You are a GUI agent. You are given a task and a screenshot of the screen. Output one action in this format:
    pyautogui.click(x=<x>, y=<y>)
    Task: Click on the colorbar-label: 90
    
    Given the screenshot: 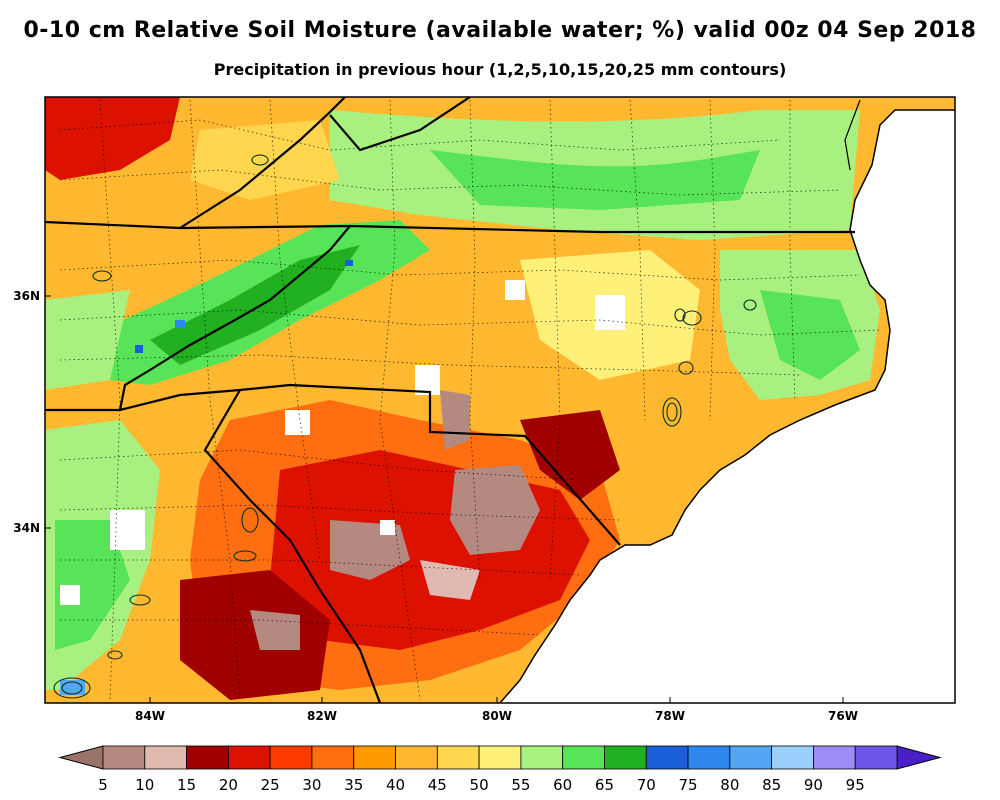 What is the action you would take?
    pyautogui.click(x=813, y=785)
    